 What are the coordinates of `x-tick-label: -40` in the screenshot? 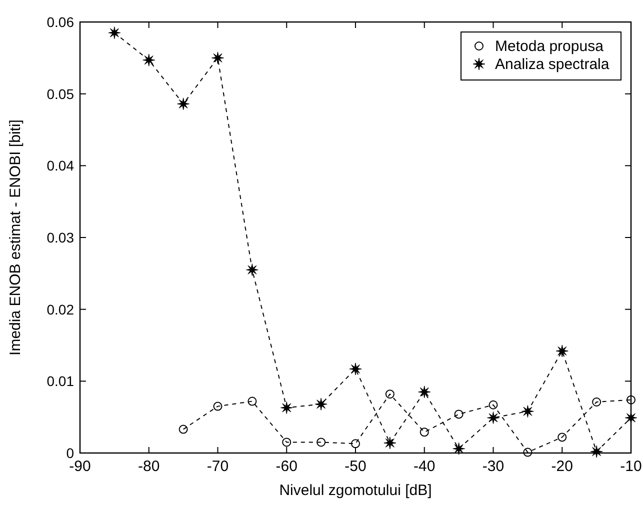 It's located at (425, 466).